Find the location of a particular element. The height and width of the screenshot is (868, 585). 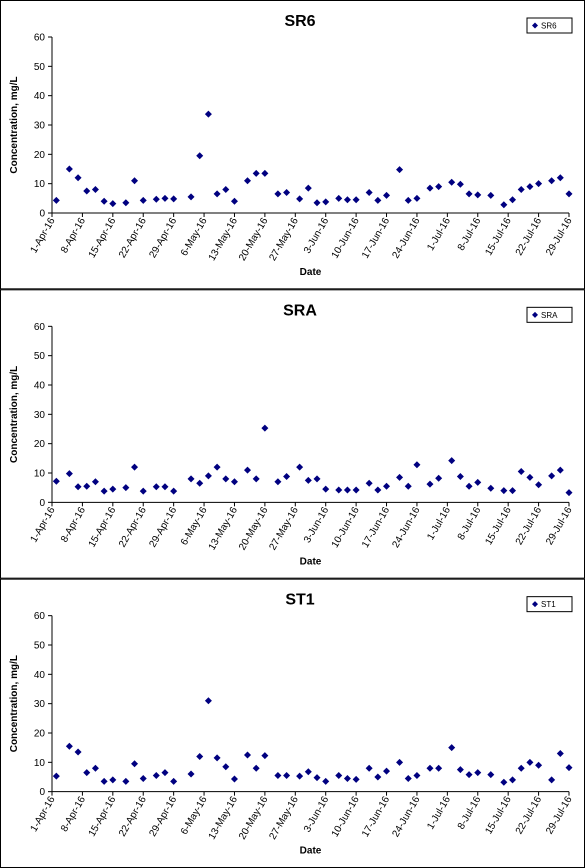

x-tick-label: 22-Jul-16 is located at coordinates (529, 526).